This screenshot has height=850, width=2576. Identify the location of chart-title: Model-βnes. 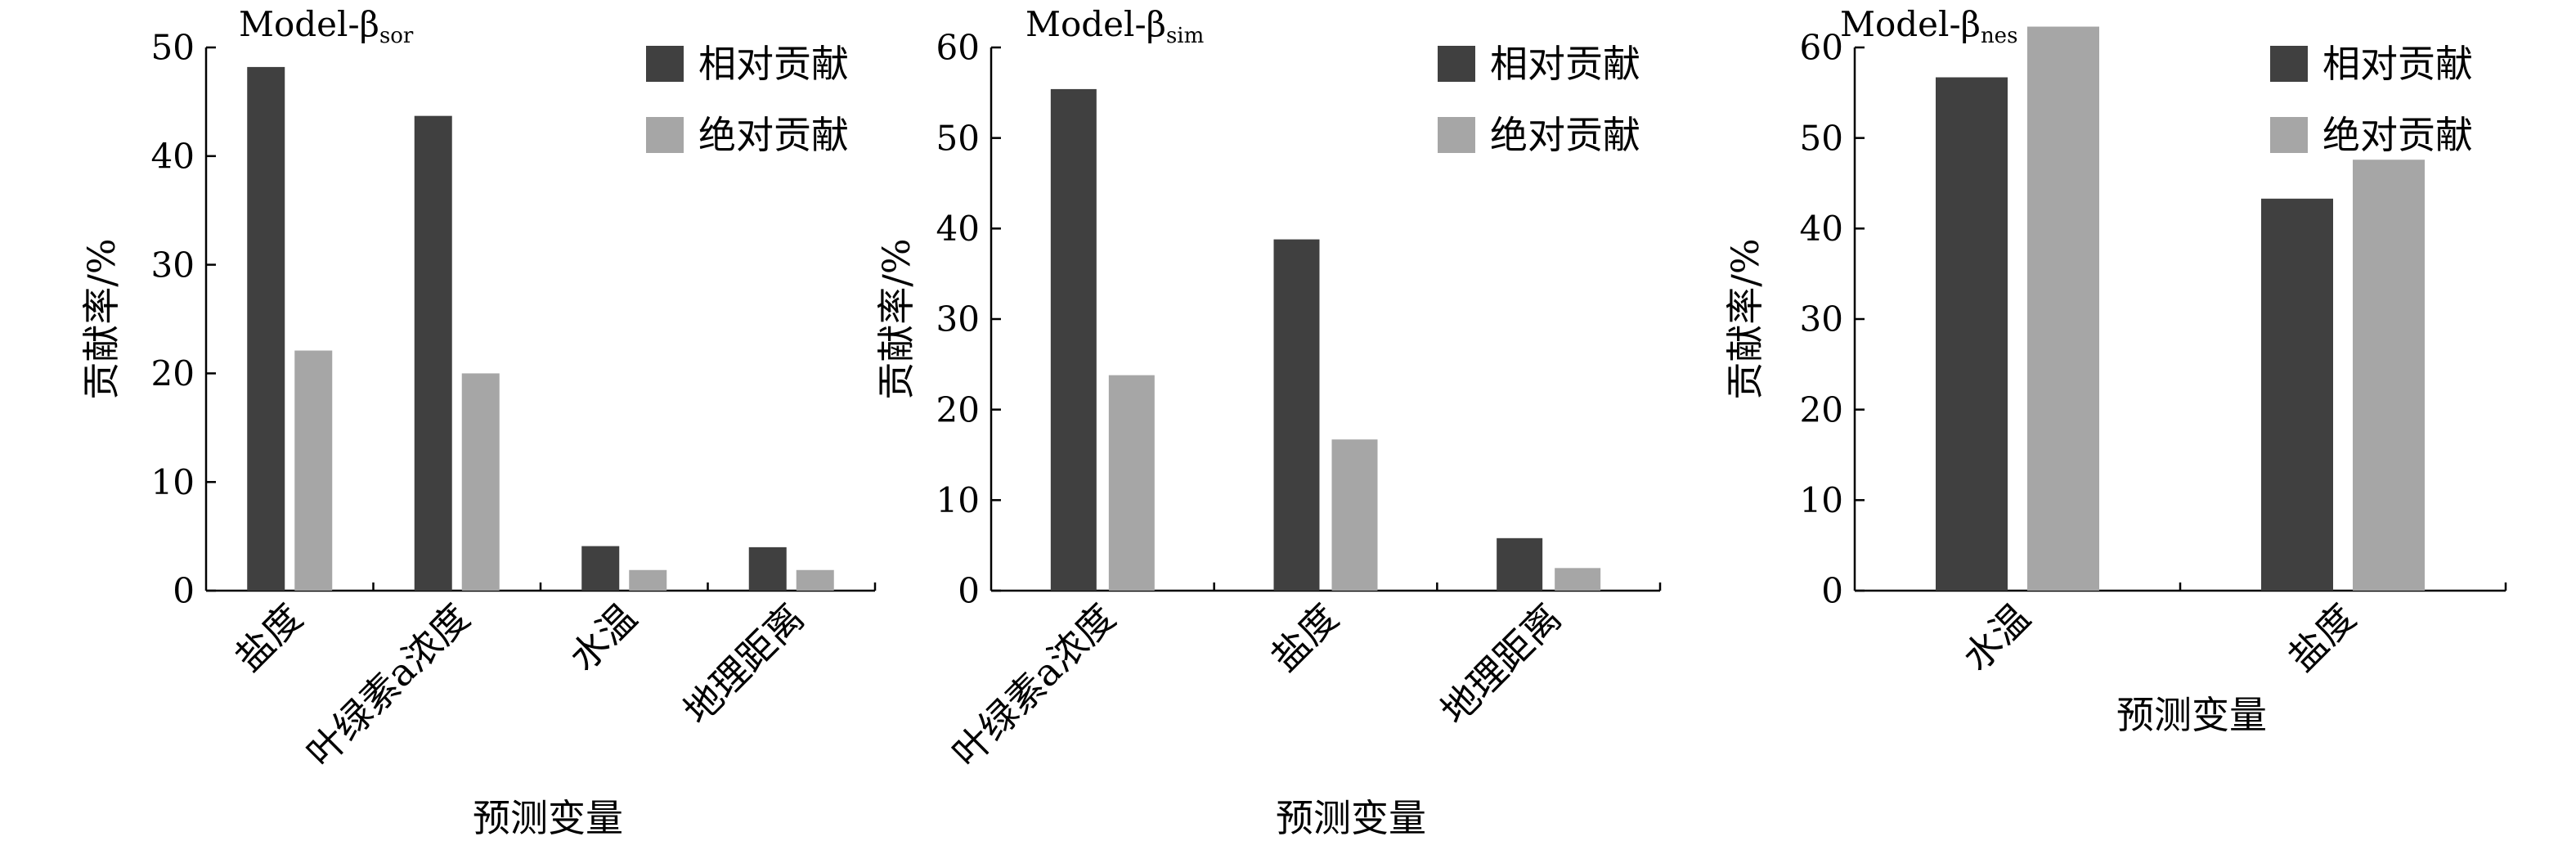
(1928, 26).